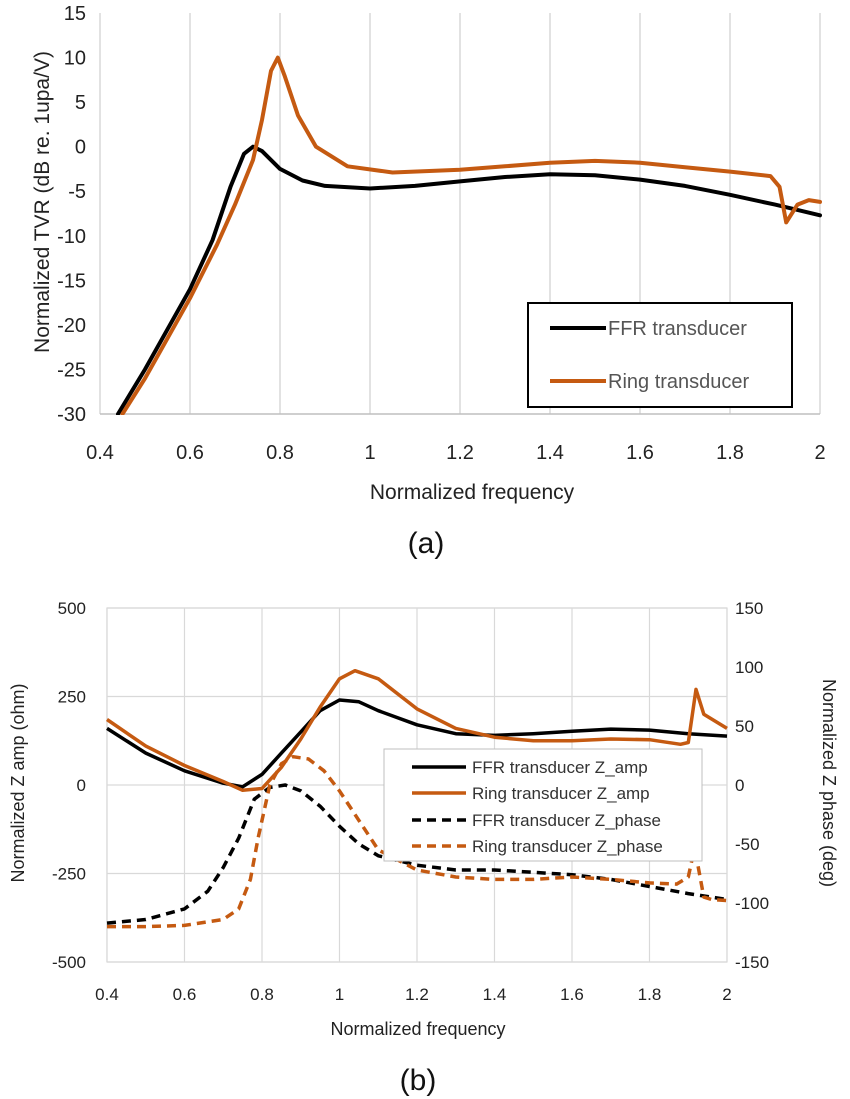 The image size is (850, 1099). What do you see at coordinates (472, 492) in the screenshot?
I see `chart-a-x-axis-label: Normalized frequency` at bounding box center [472, 492].